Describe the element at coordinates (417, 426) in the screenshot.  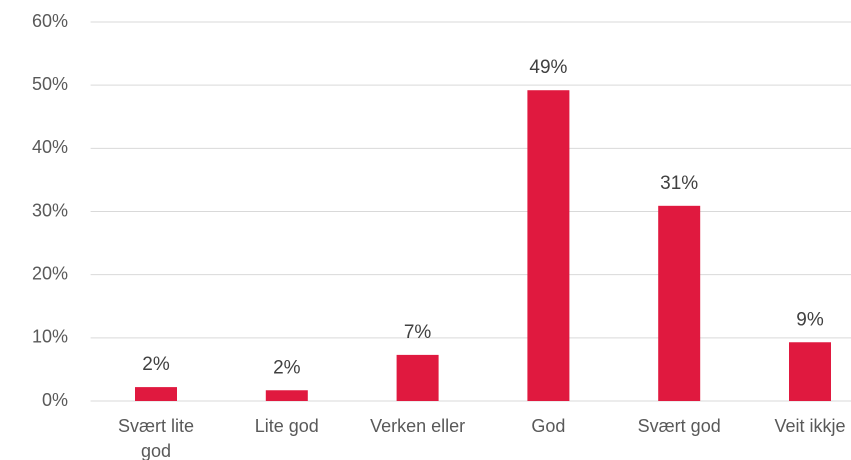
I see `x-tick-label: Verken eller` at that location.